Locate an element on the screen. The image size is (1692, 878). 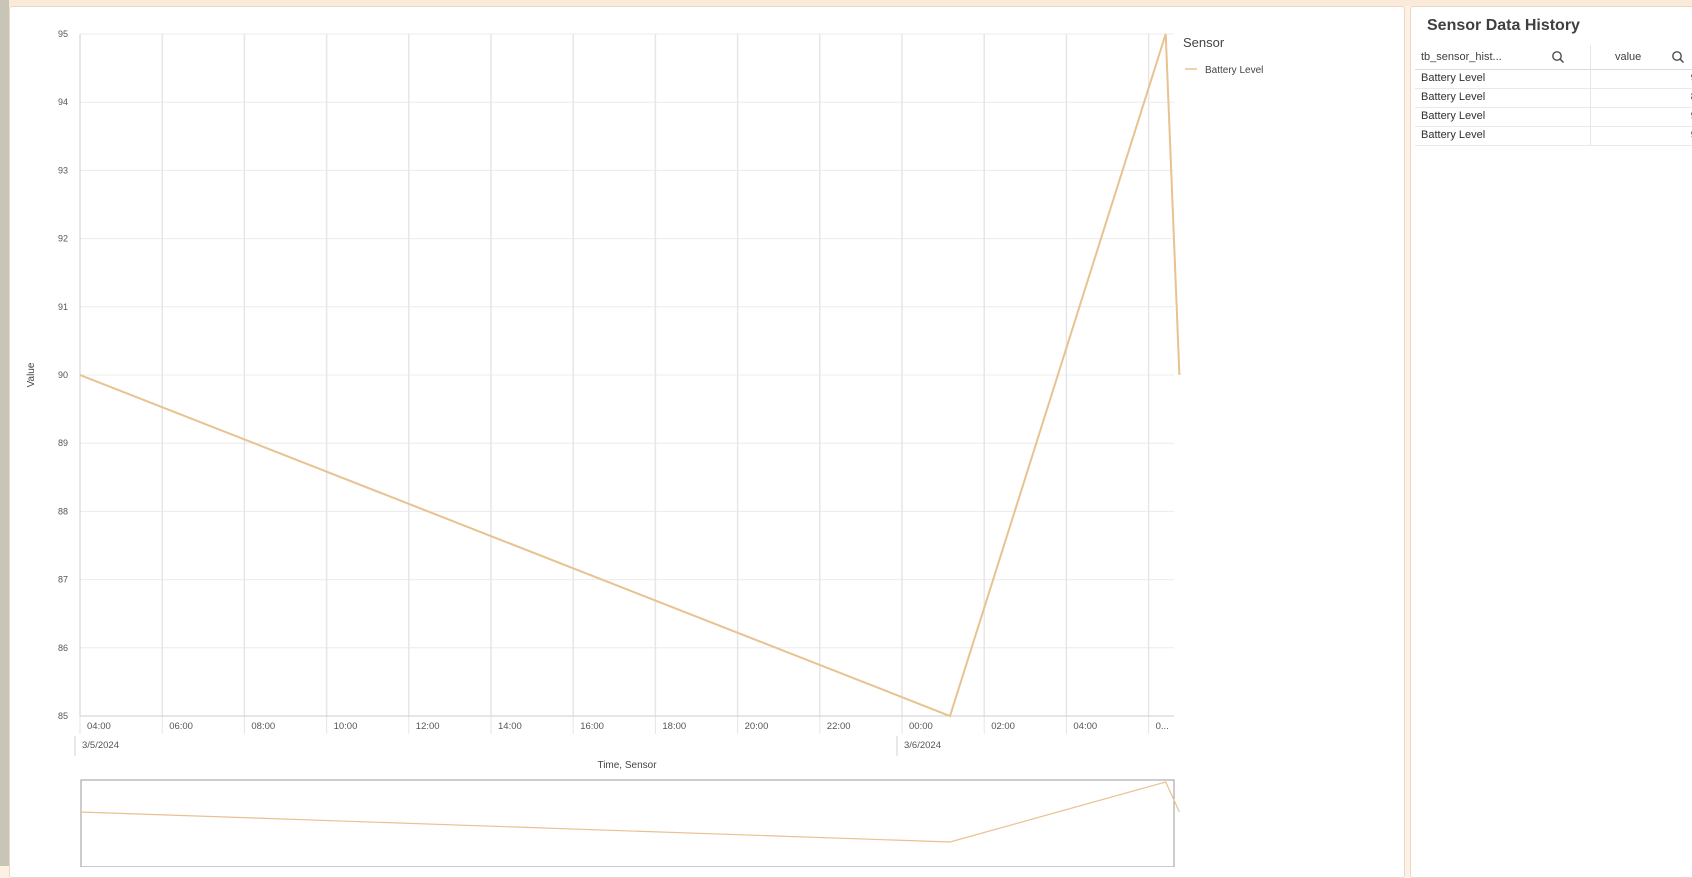
column-header-value-label: value is located at coordinates (1628, 57).